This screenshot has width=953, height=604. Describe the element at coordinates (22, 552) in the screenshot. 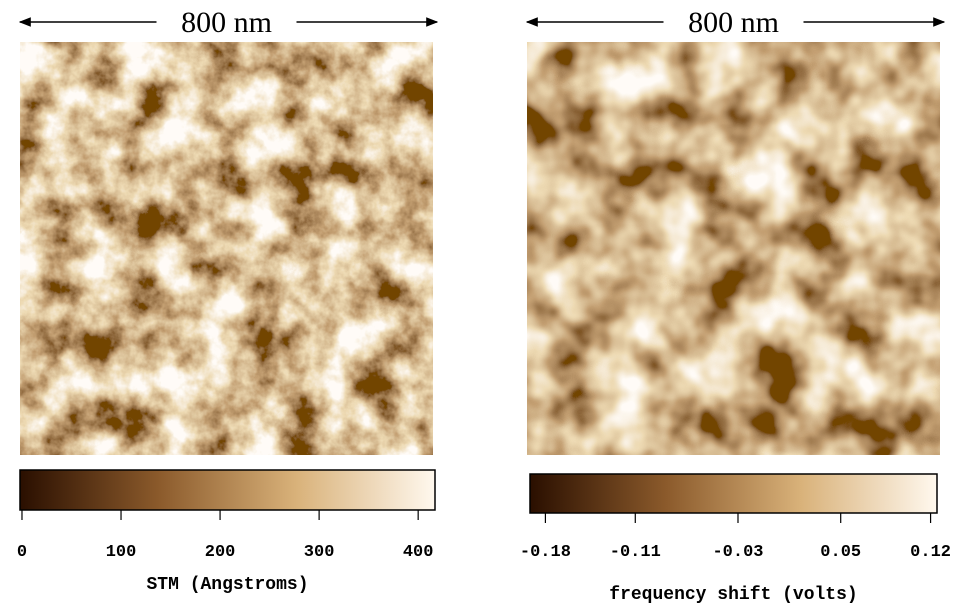

I see `tick-label: 0` at that location.